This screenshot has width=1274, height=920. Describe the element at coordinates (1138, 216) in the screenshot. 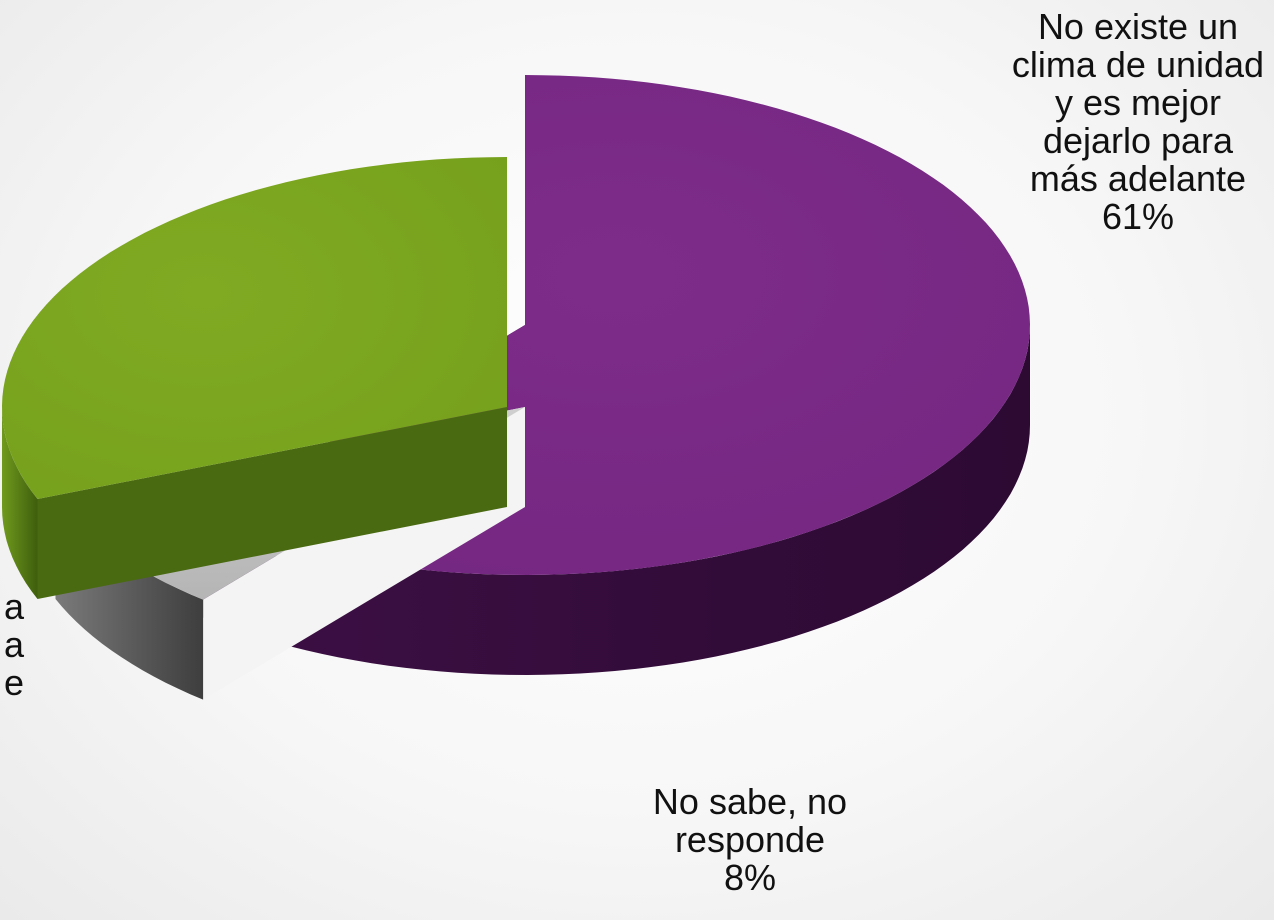

I see `slice-label-value: 61%` at that location.